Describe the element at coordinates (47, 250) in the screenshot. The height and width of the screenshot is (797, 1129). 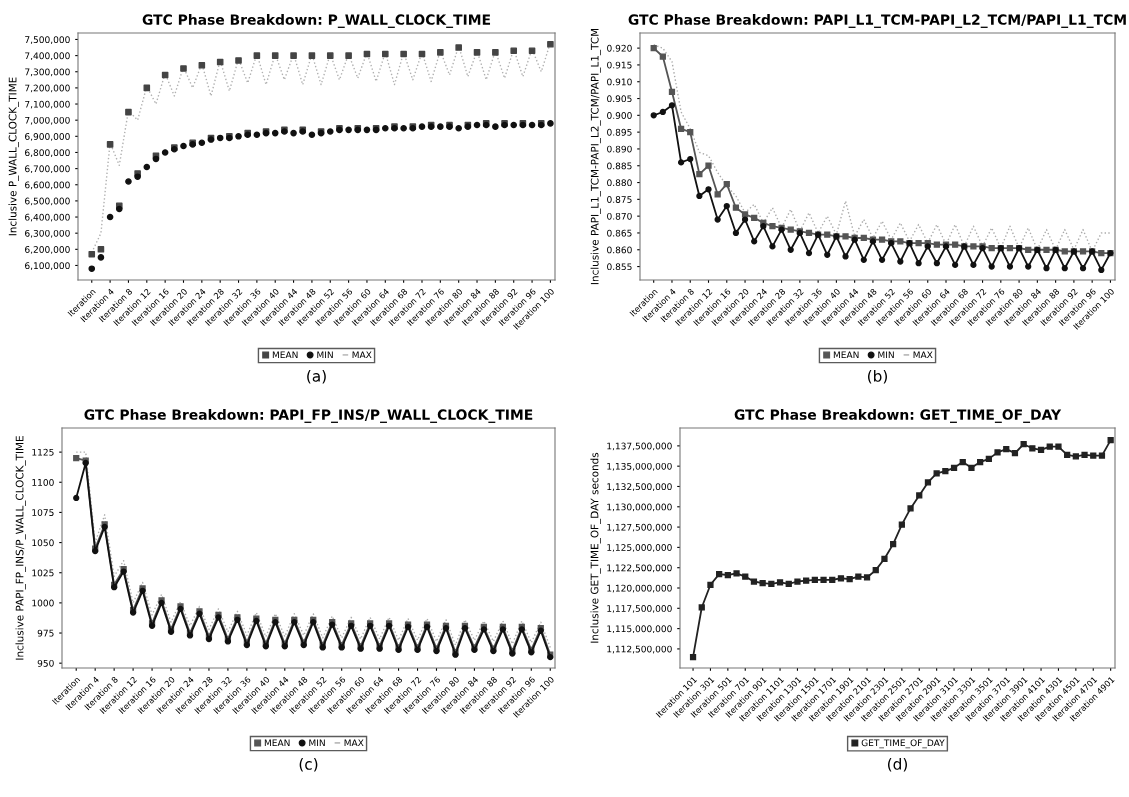
I see `y-tick-label: 6,200,000` at that location.